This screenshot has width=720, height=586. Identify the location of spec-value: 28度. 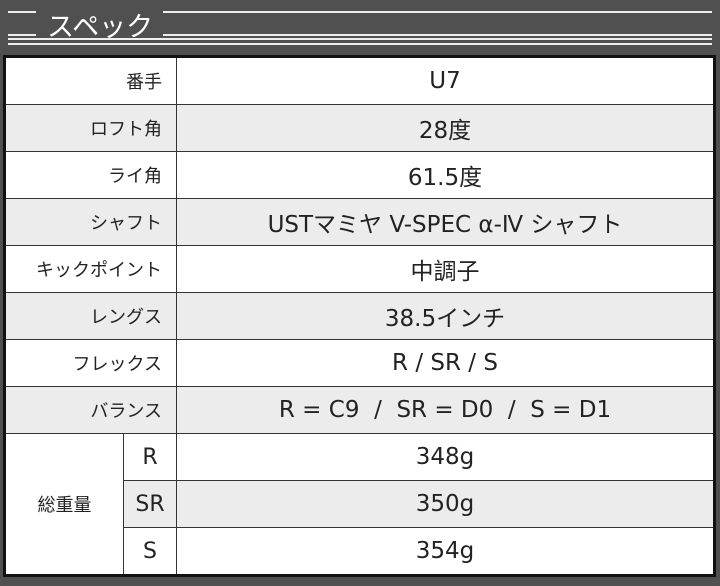
(445, 128).